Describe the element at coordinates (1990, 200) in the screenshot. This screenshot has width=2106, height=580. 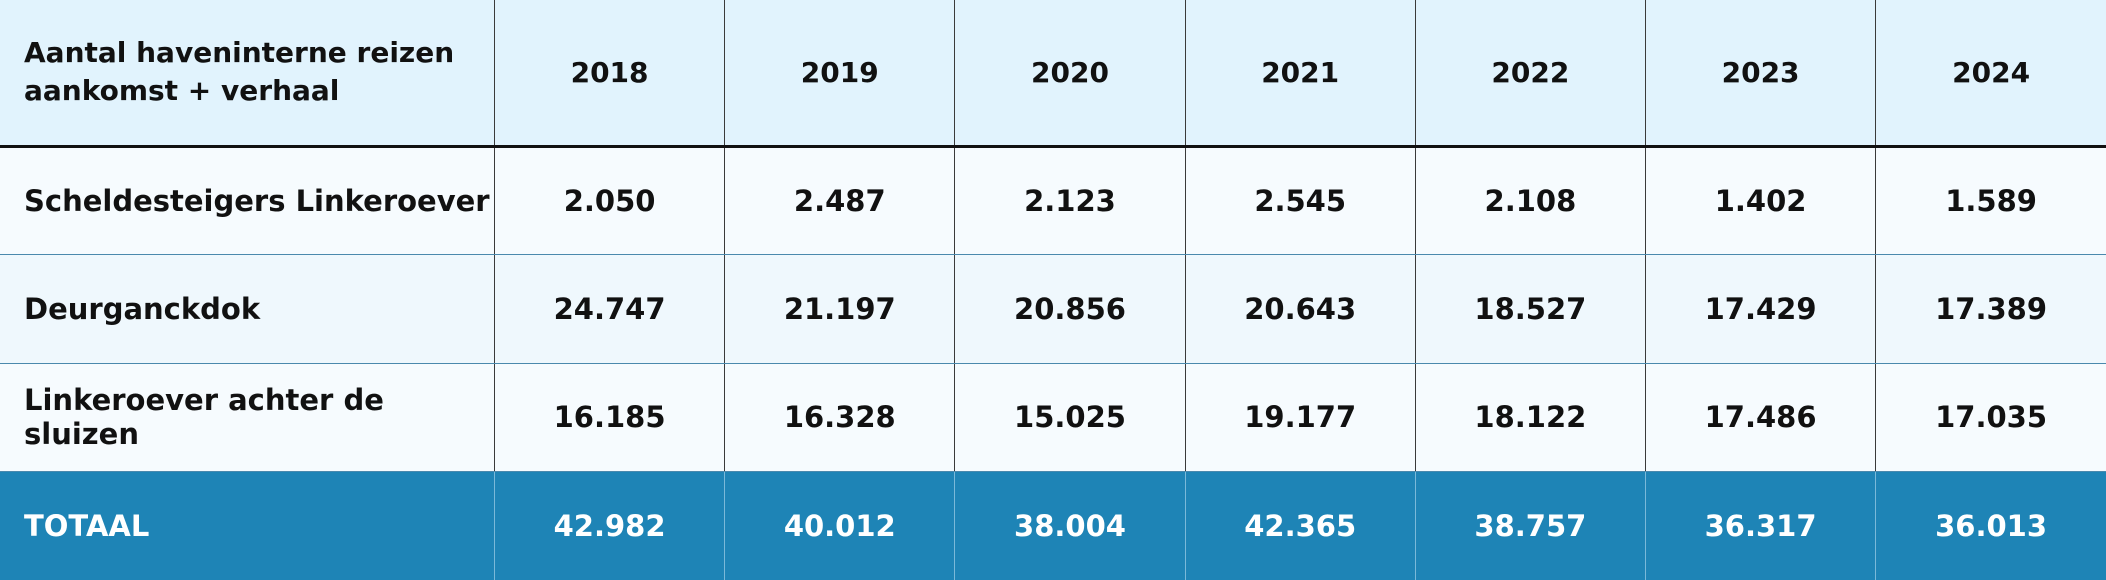
I see `table-cell: 1.589` at that location.